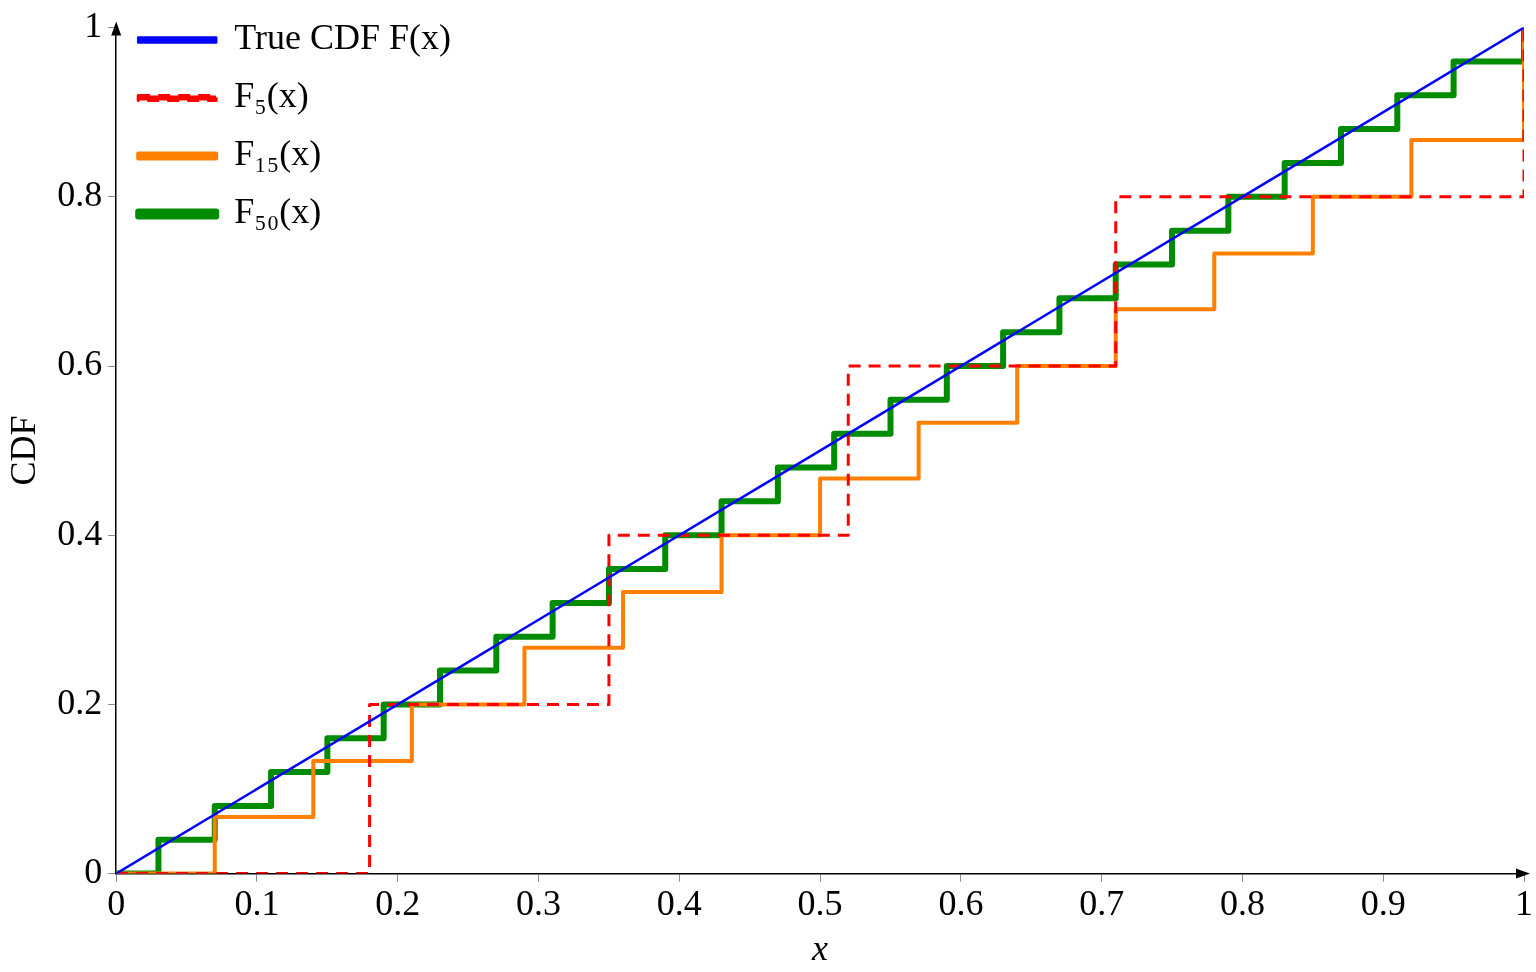 The width and height of the screenshot is (1536, 972). Describe the element at coordinates (1102, 902) in the screenshot. I see `x-tick-label: 0.7` at that location.